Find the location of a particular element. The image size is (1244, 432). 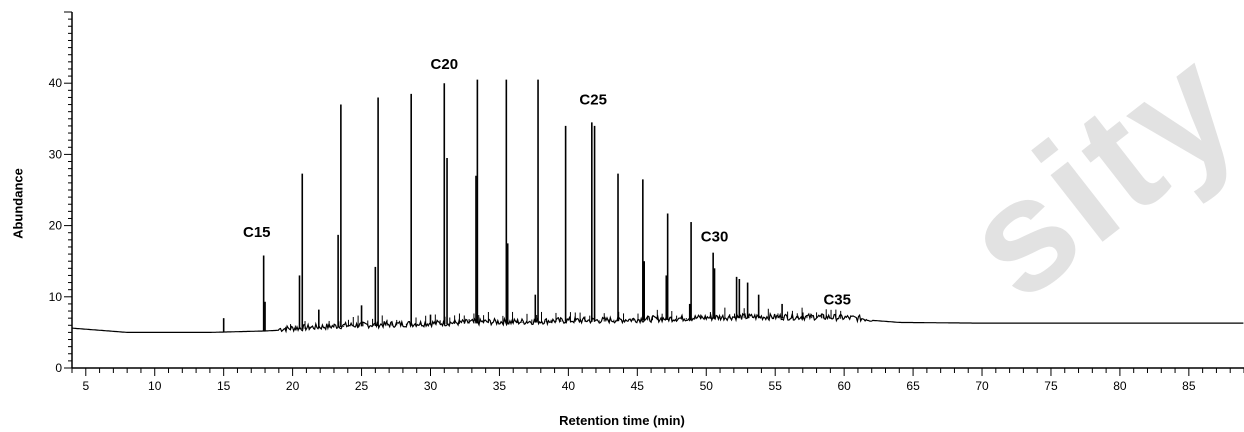

x-tick-label: 10 is located at coordinates (155, 386).